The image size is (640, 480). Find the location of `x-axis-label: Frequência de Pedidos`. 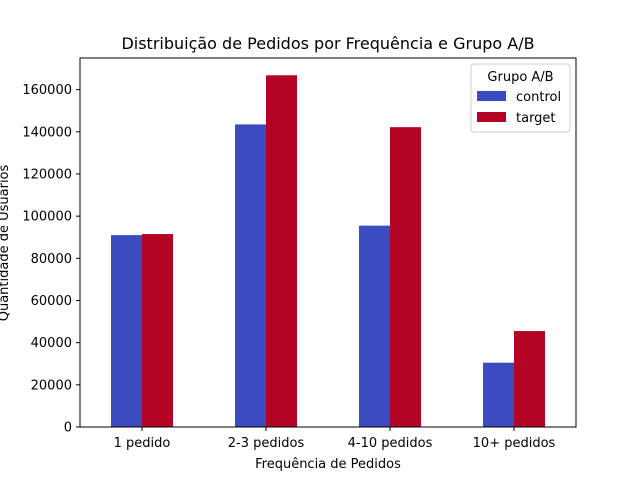

x-axis-label: Frequência de Pedidos is located at coordinates (328, 464).